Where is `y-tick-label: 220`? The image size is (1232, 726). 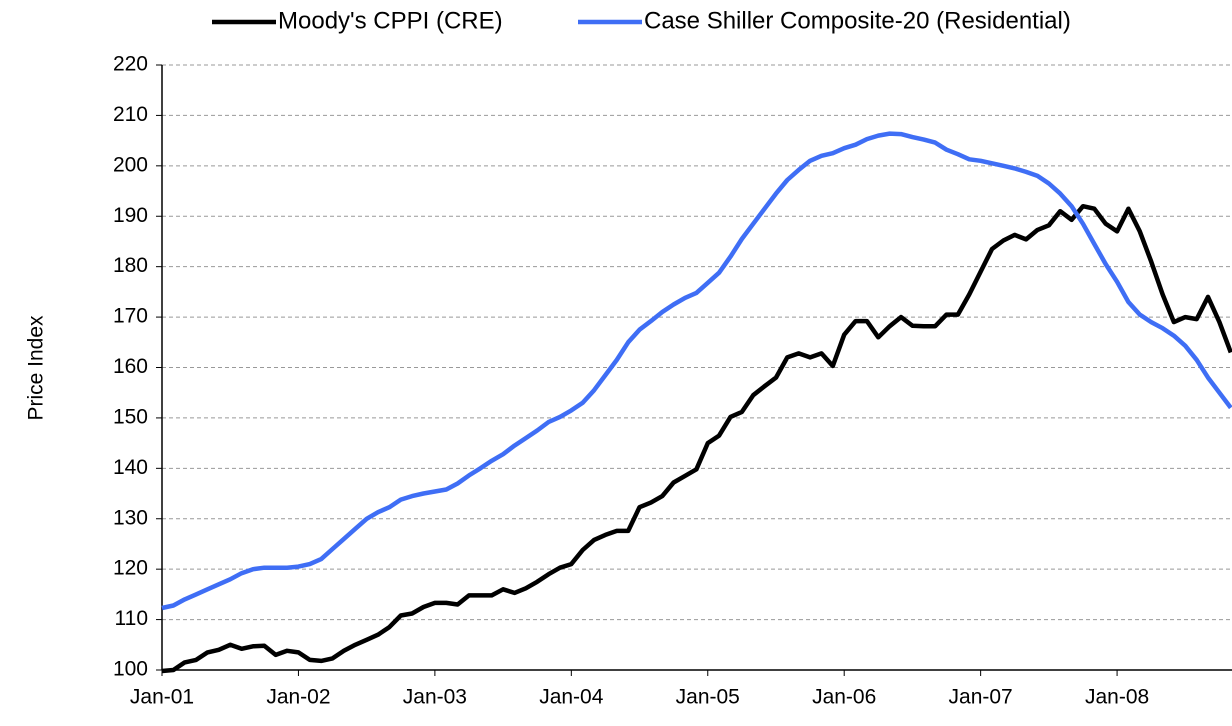 y-tick-label: 220 is located at coordinates (130, 64).